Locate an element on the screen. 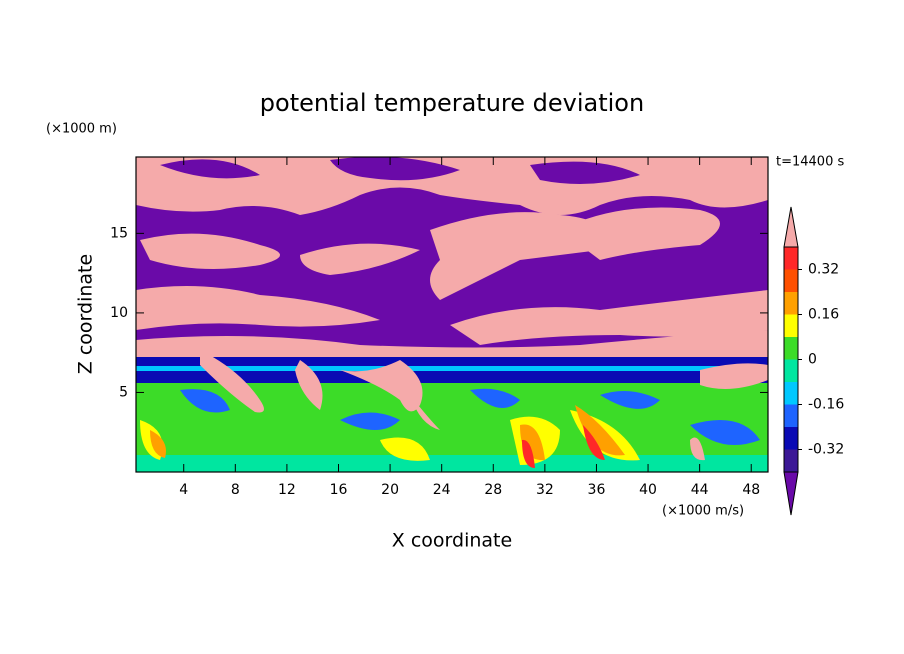 The image size is (904, 654). y-axis-title: Z coordinate is located at coordinates (86, 314).